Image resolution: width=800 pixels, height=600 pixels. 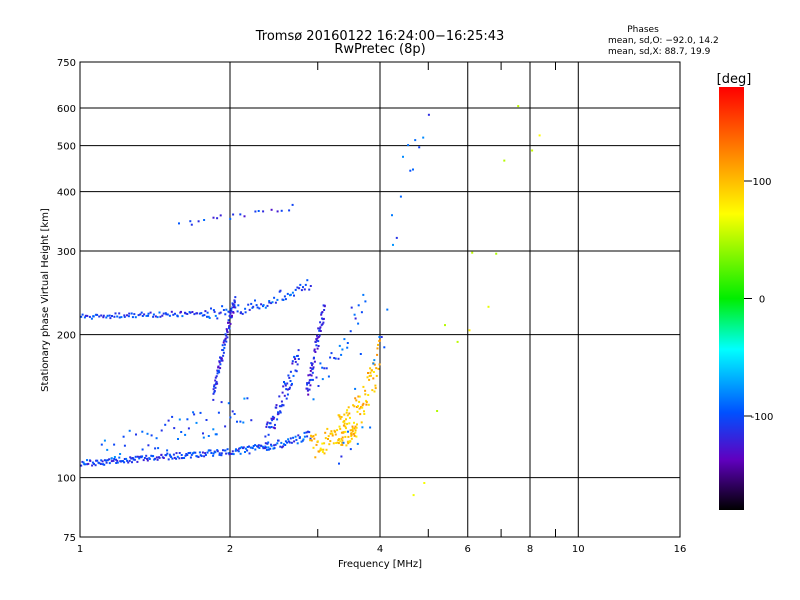 What do you see at coordinates (761, 182) in the screenshot?
I see `colorbar-tick-label: 100` at bounding box center [761, 182].